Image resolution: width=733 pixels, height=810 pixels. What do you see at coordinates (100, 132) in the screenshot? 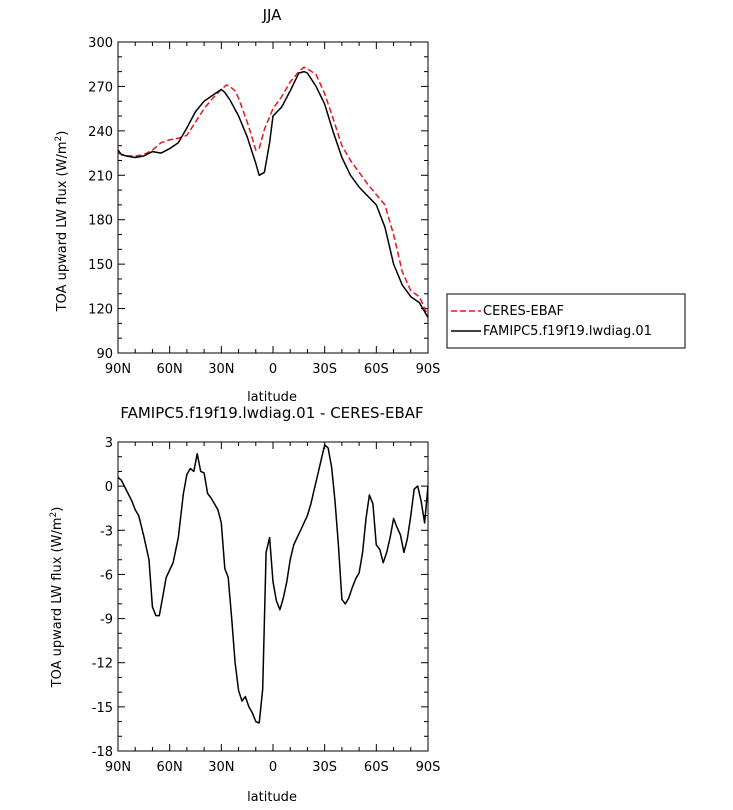
I see `top-y-tick-label: 240` at bounding box center [100, 132].